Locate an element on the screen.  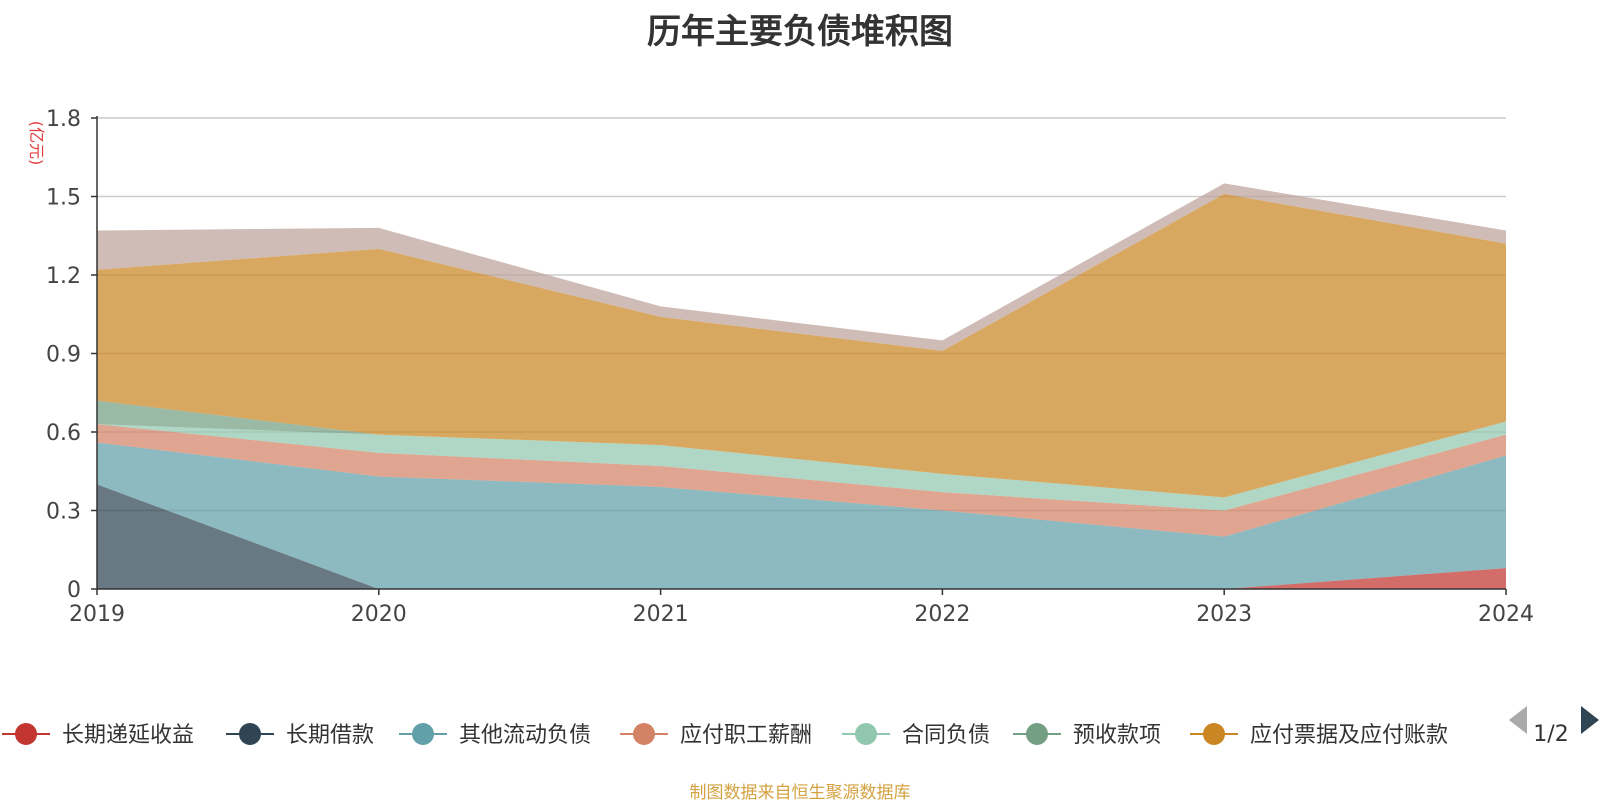
legend-item: 应付职工薪酬 is located at coordinates (716, 735).